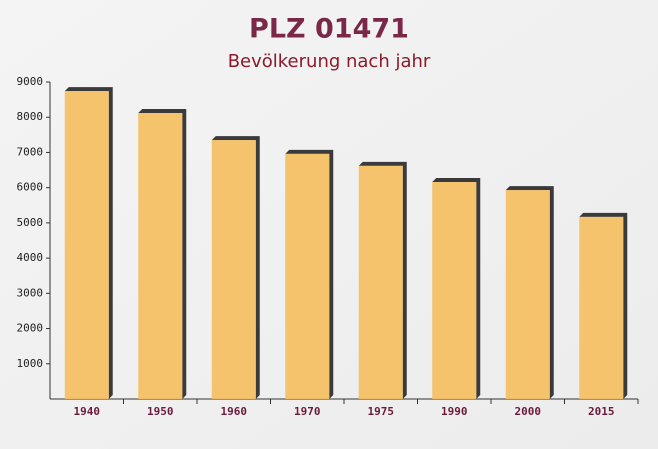 The width and height of the screenshot is (658, 449). I want to click on y-tick-label: 4000, so click(30, 257).